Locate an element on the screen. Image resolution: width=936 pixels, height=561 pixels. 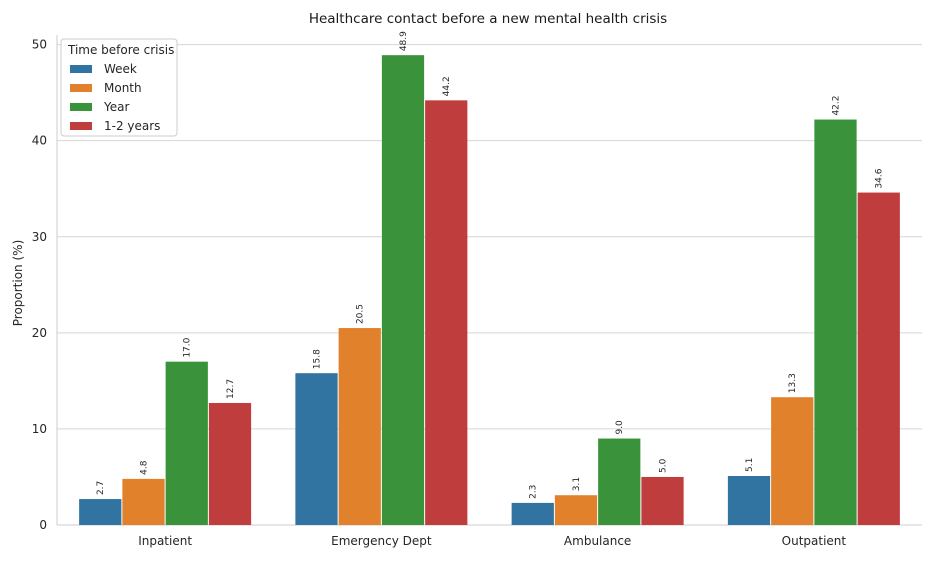
y-tick-label: 30 is located at coordinates (39, 237).